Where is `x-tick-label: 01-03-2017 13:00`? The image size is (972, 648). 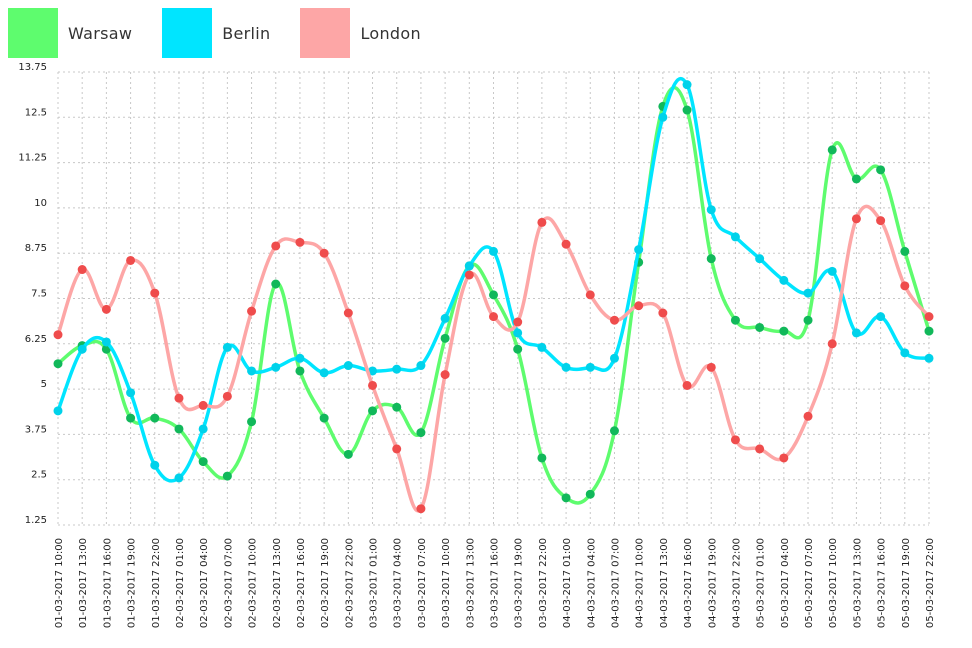 x-tick-label: 01-03-2017 13:00 is located at coordinates (83, 583).